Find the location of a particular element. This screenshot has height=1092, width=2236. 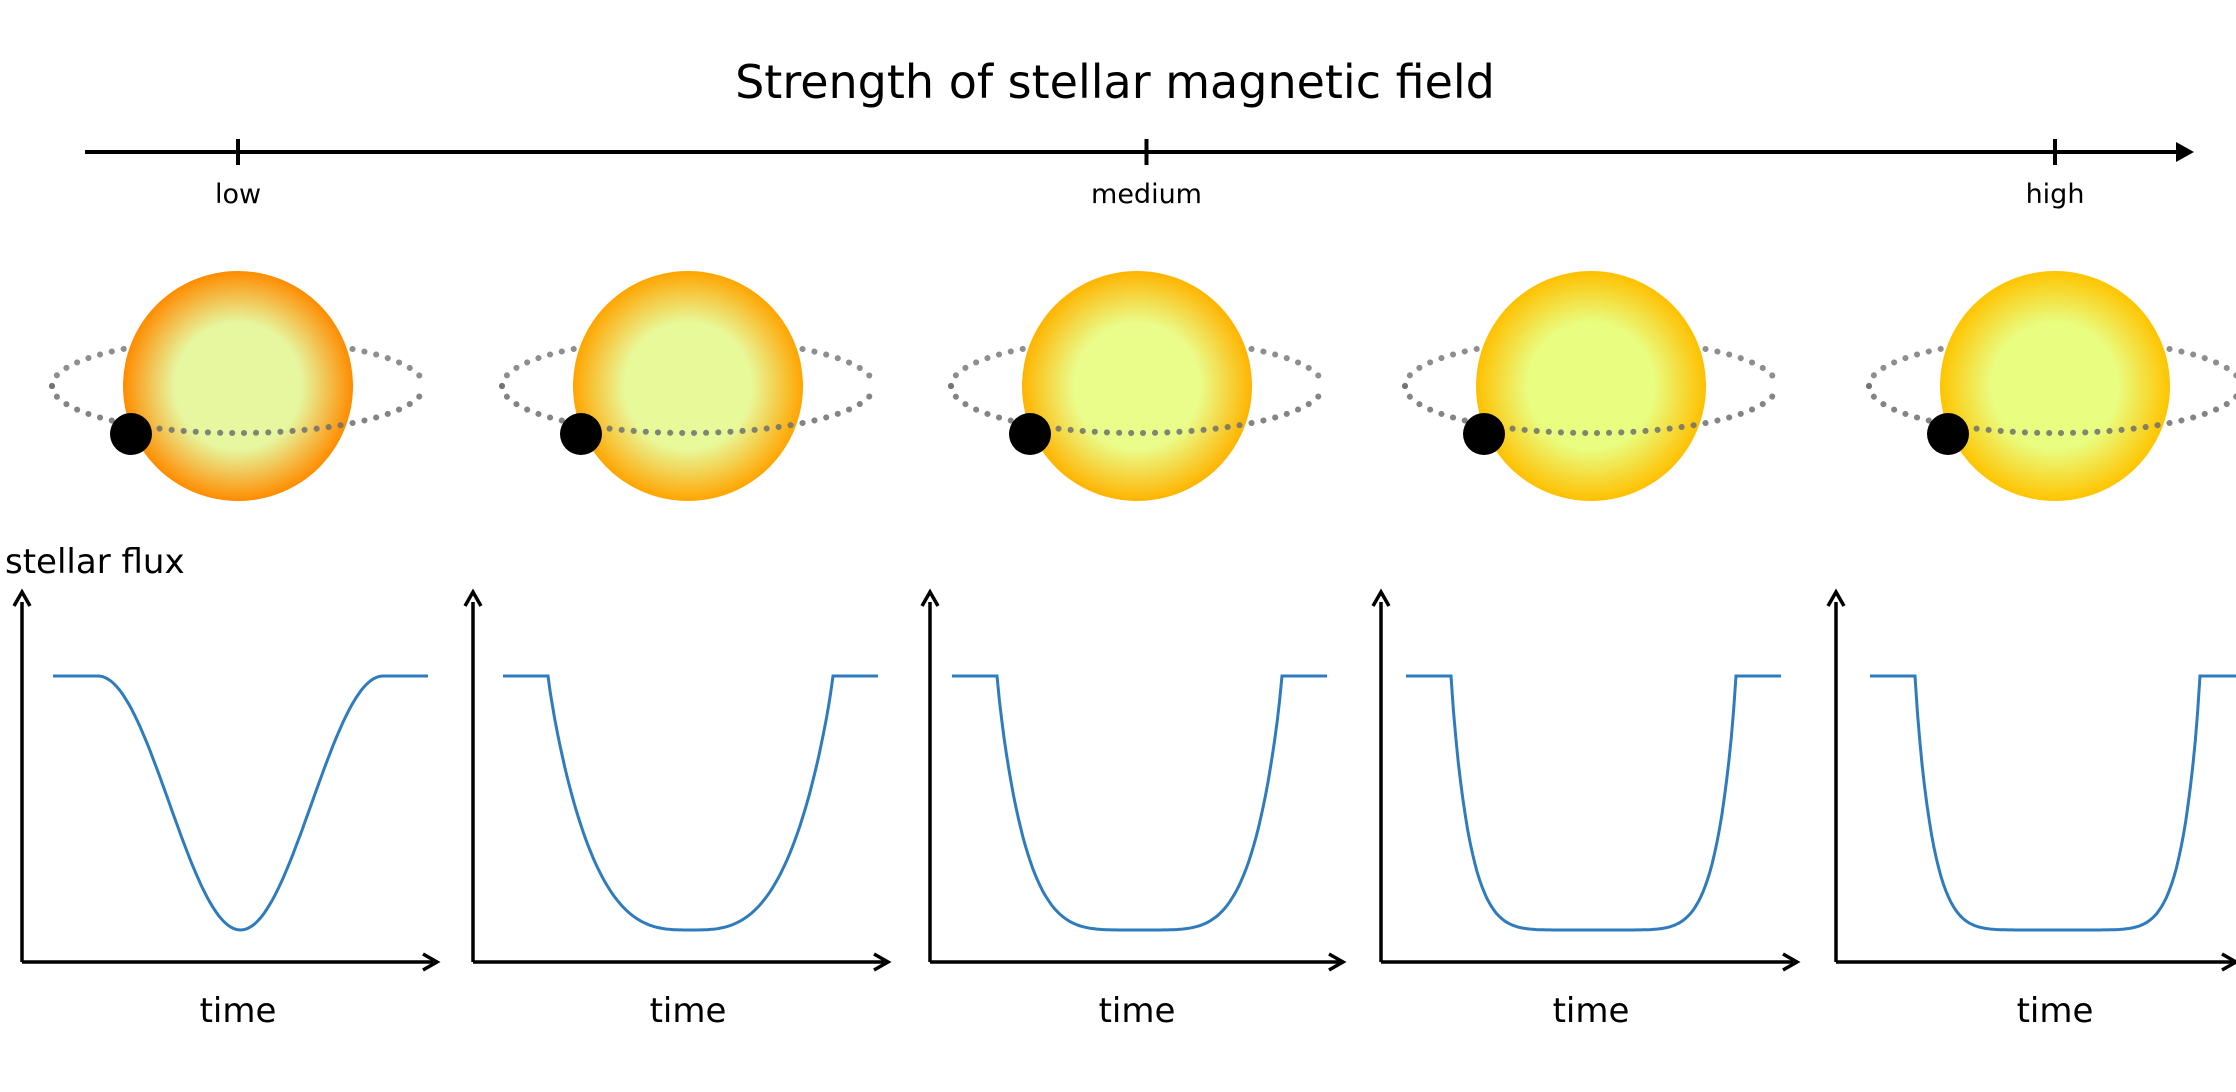

scale-arrowhead-icon is located at coordinates (2185, 152).